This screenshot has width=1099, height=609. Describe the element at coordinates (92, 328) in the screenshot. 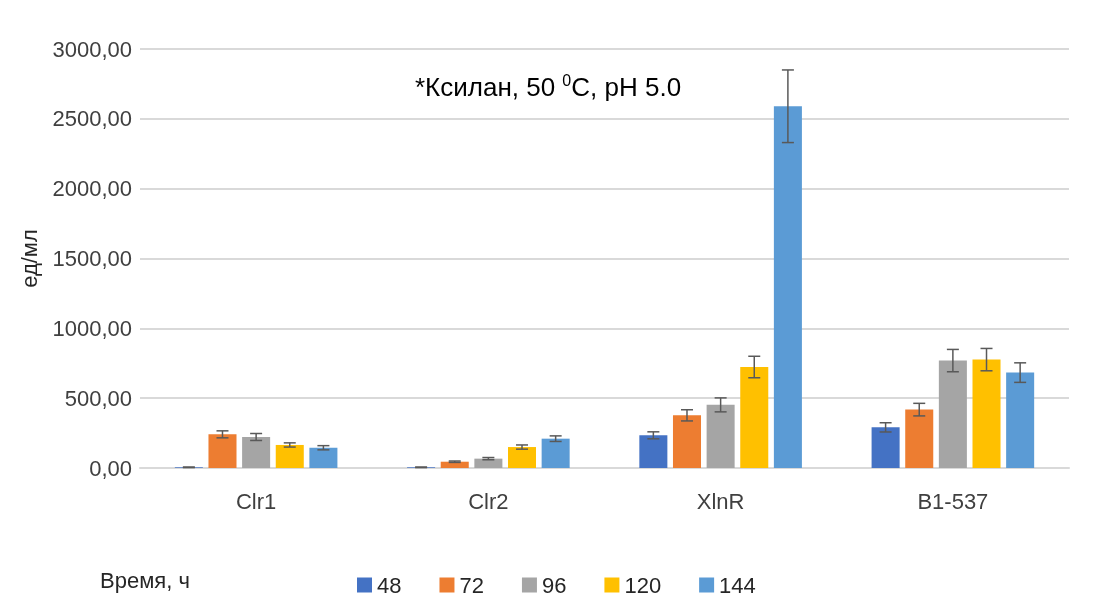

I see `y-tick-label: 1000,00` at that location.